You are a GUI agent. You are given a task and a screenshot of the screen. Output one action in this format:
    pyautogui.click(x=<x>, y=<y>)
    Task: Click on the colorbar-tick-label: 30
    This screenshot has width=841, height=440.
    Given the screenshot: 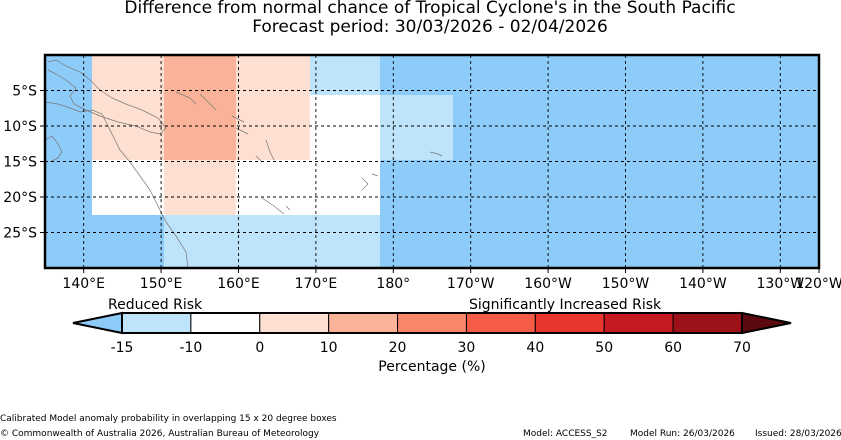 What is the action you would take?
    pyautogui.click(x=467, y=348)
    